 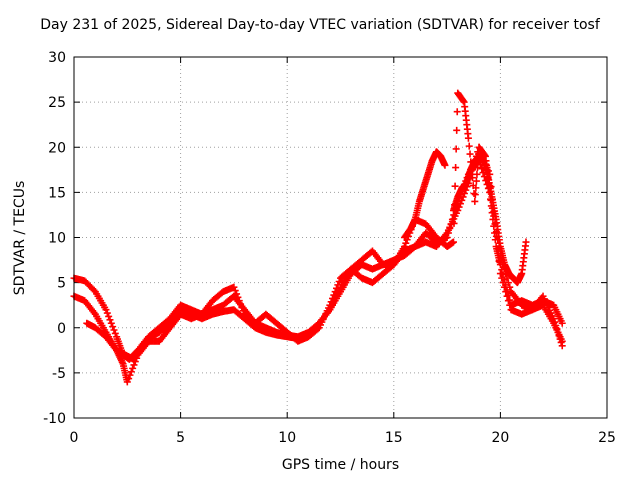 What do you see at coordinates (59, 374) in the screenshot?
I see `y-tick-label: -5` at bounding box center [59, 374].